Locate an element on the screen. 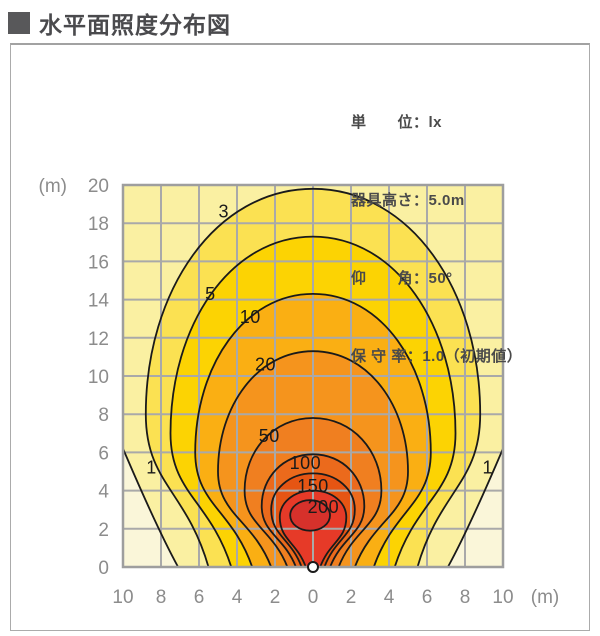 This screenshot has width=600, height=636. y-tick-label: 0 is located at coordinates (103, 568).